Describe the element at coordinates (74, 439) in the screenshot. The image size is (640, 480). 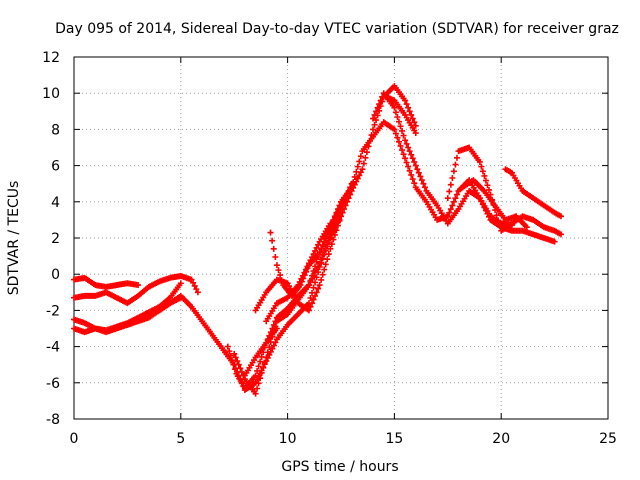
I see `x-tick-label: 0` at that location.